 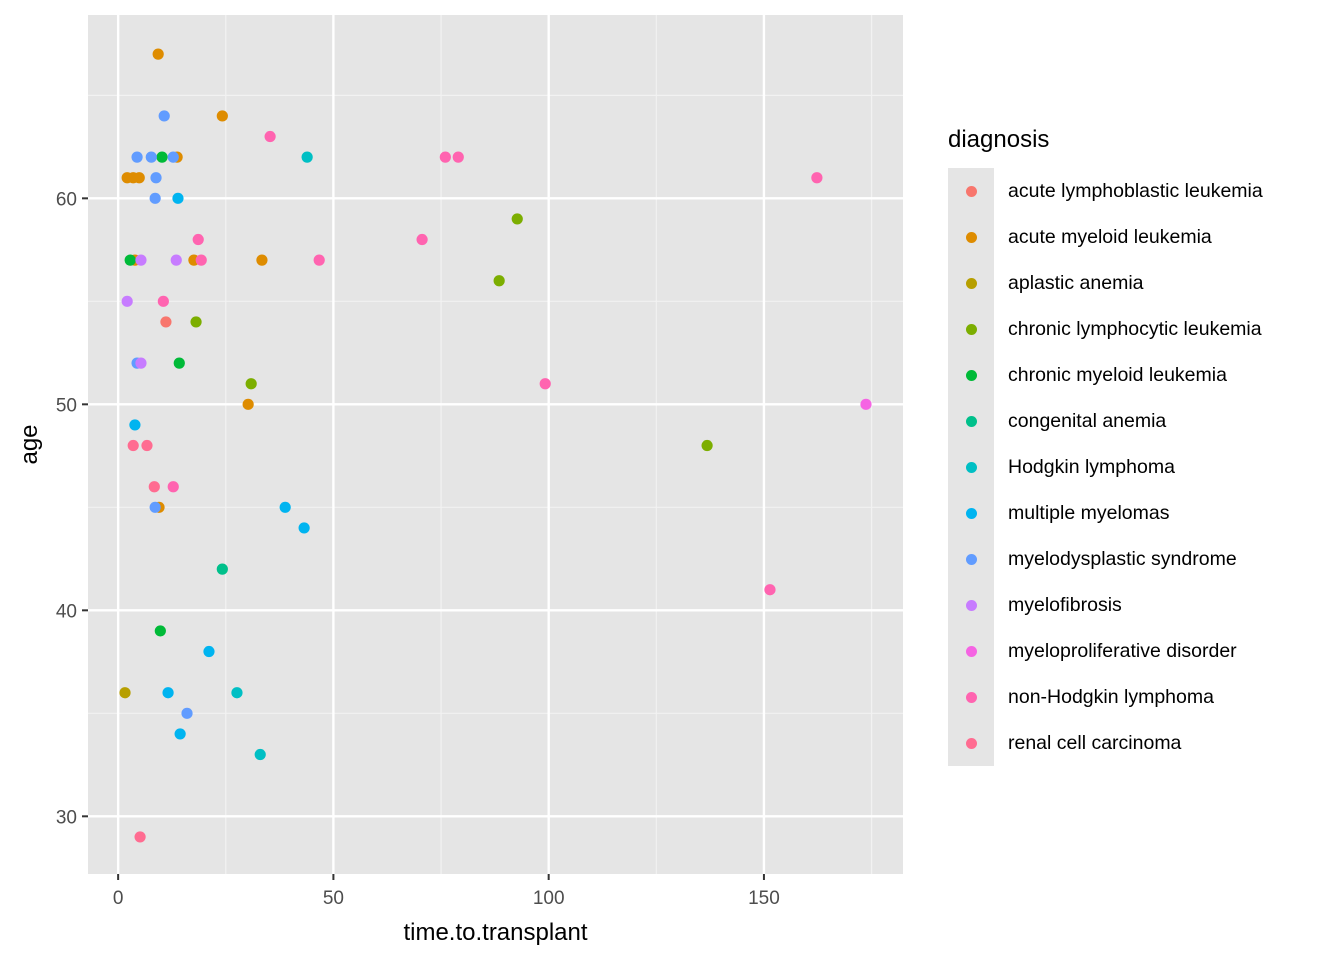 What do you see at coordinates (1122, 558) in the screenshot?
I see `legend-label: myelodysplastic syndrome` at bounding box center [1122, 558].